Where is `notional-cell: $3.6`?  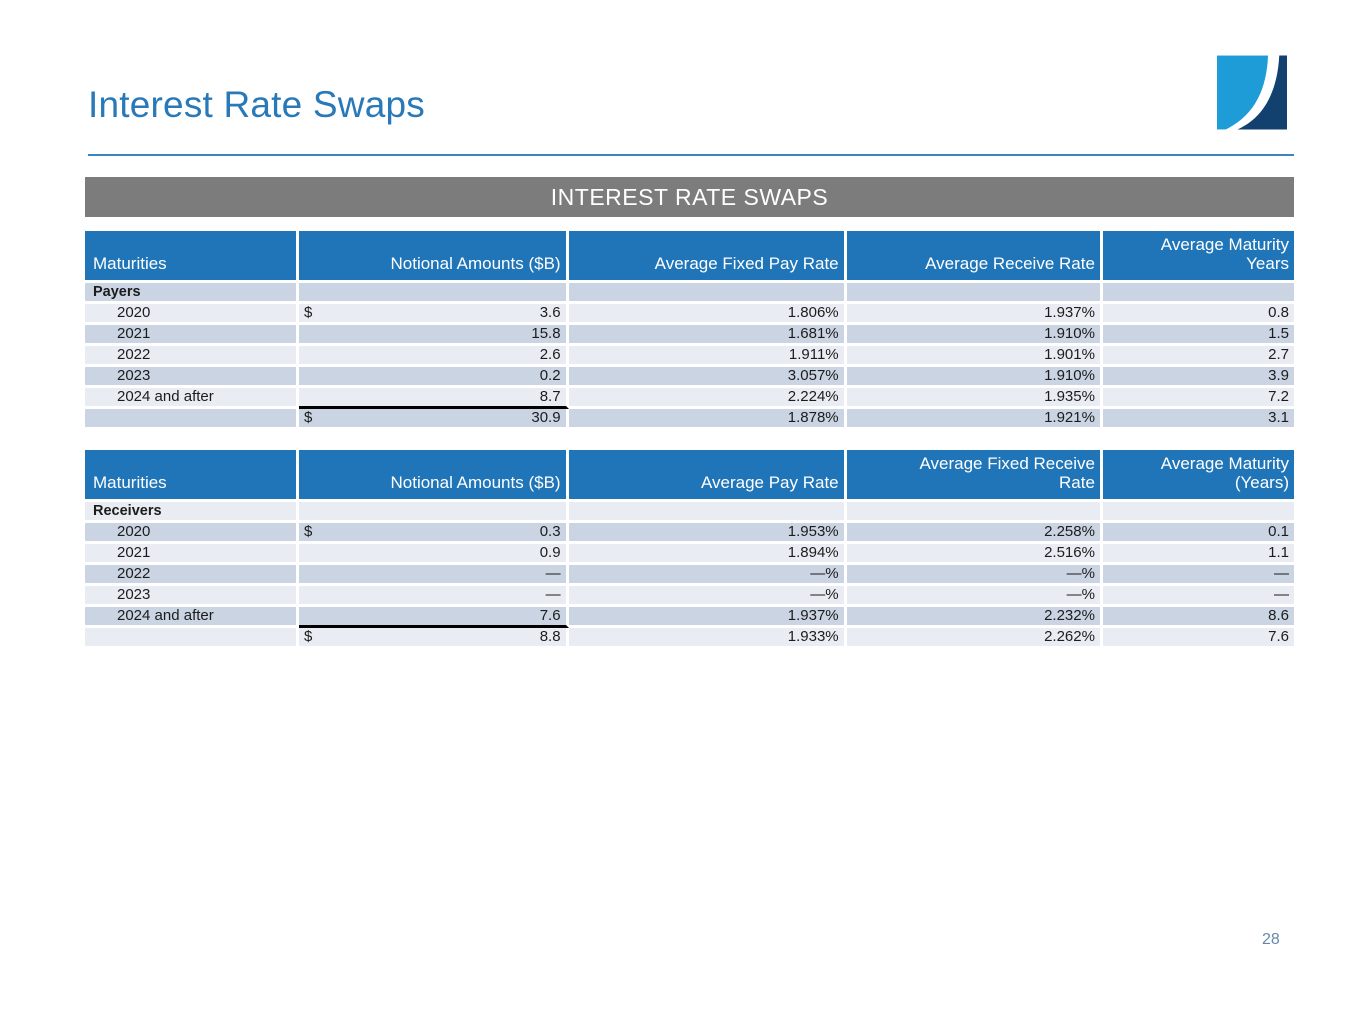 notional-cell: $3.6 is located at coordinates (433, 314).